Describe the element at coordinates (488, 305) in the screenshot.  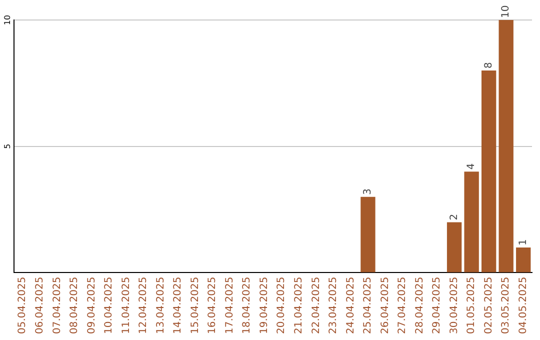
I see `x-tick-label: 02.05.2025` at that location.